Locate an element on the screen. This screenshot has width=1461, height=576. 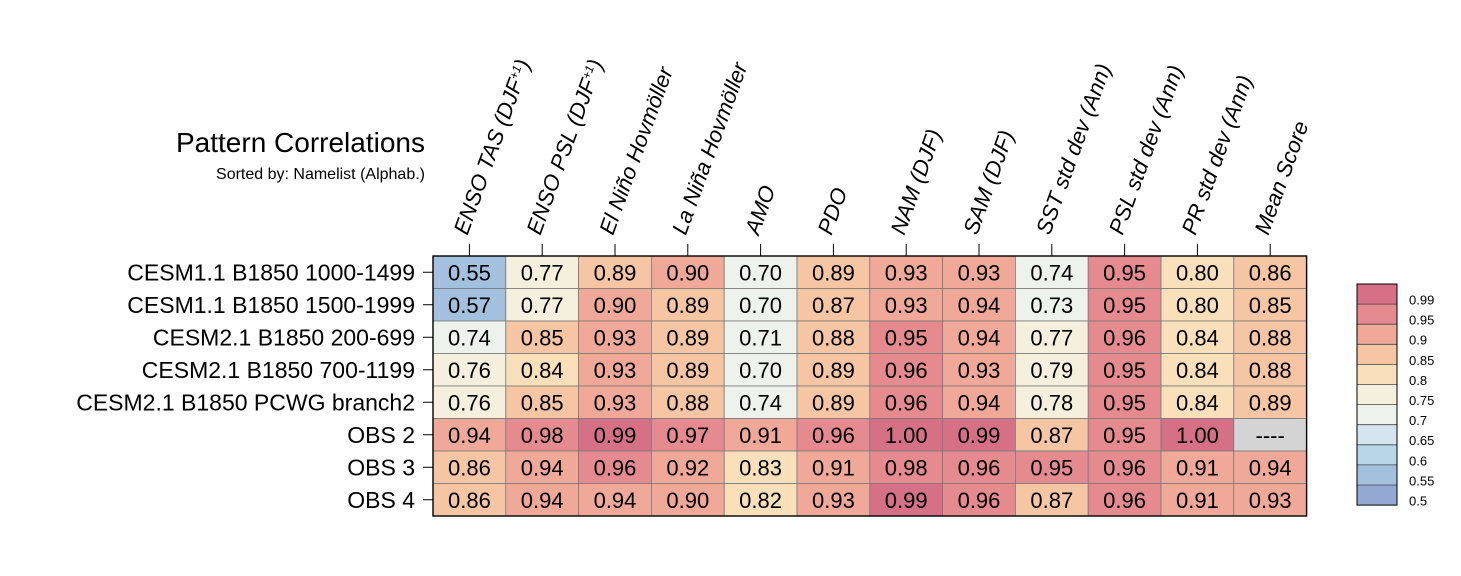
chart-title: Pattern Correlations is located at coordinates (300, 142).